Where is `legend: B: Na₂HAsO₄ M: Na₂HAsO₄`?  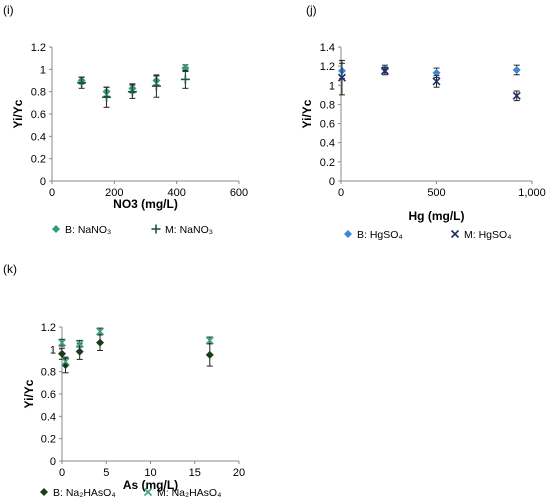 legend: B: Na₂HAsO₄ M: Na₂HAsO₄ is located at coordinates (130, 493).